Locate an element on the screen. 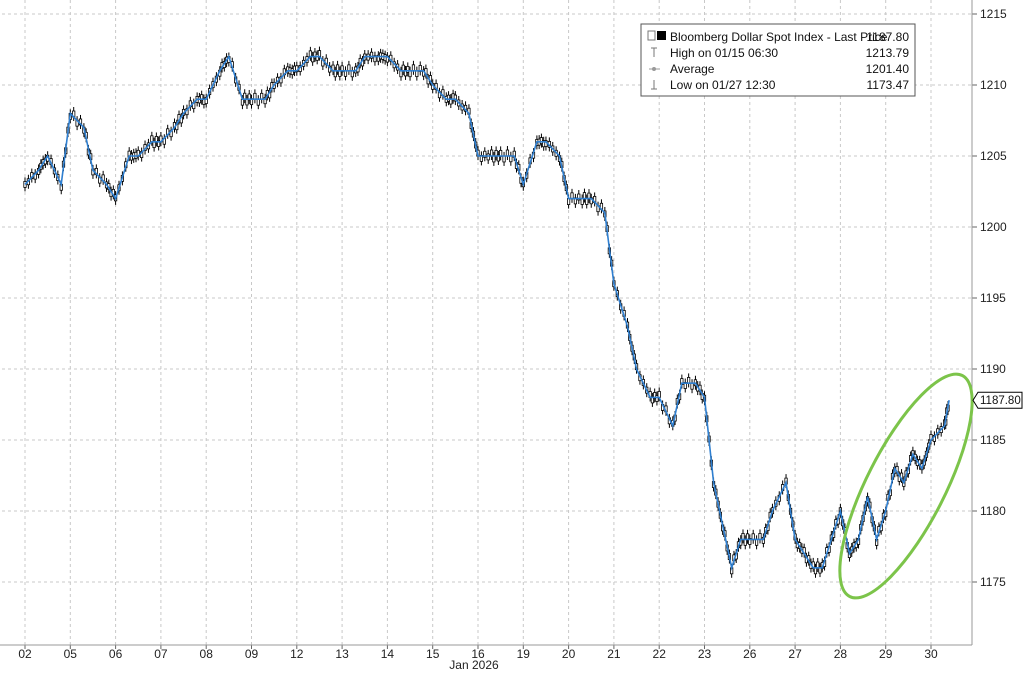  x-tick-label: 07 is located at coordinates (161, 654).